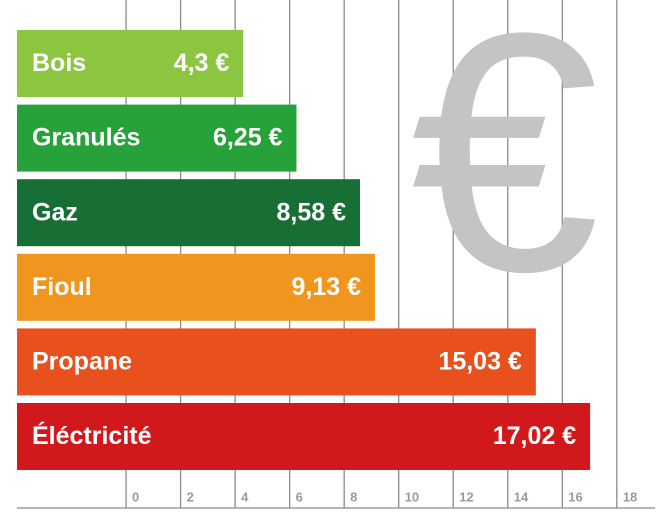 The image size is (661, 518). I want to click on x-tick-label: 4, so click(245, 496).